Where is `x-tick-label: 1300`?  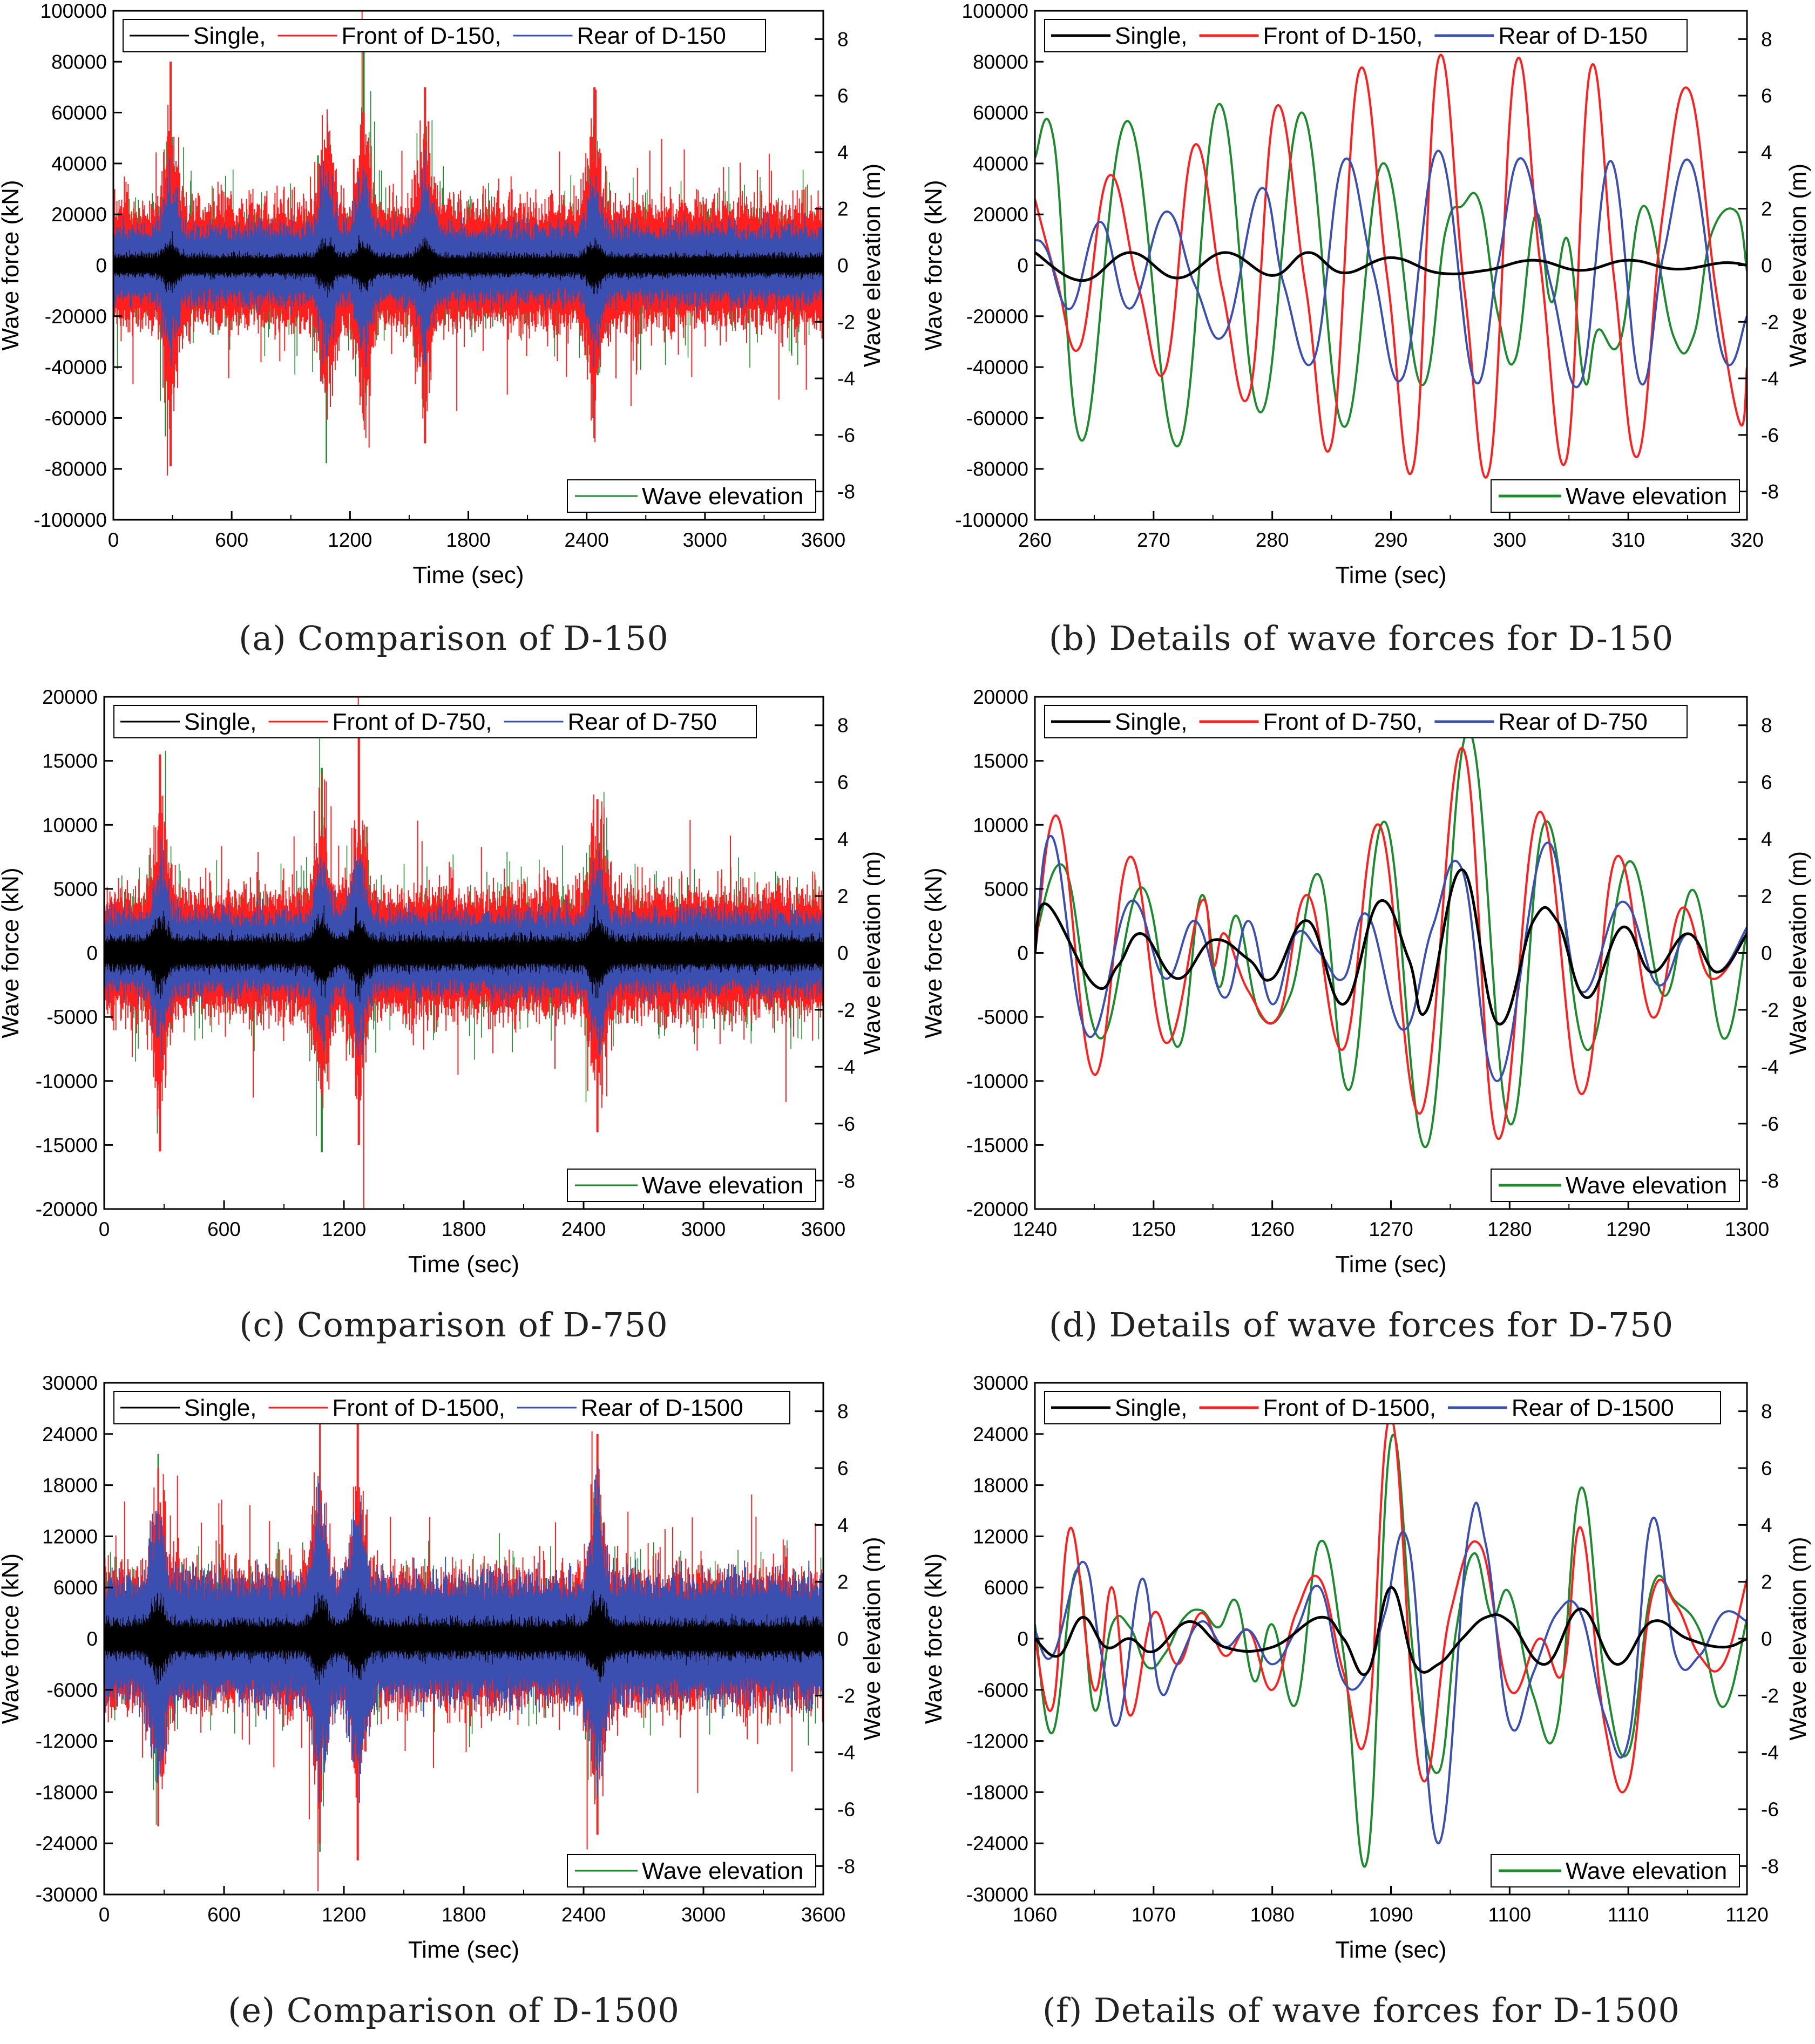
x-tick-label: 1300 is located at coordinates (1747, 1229).